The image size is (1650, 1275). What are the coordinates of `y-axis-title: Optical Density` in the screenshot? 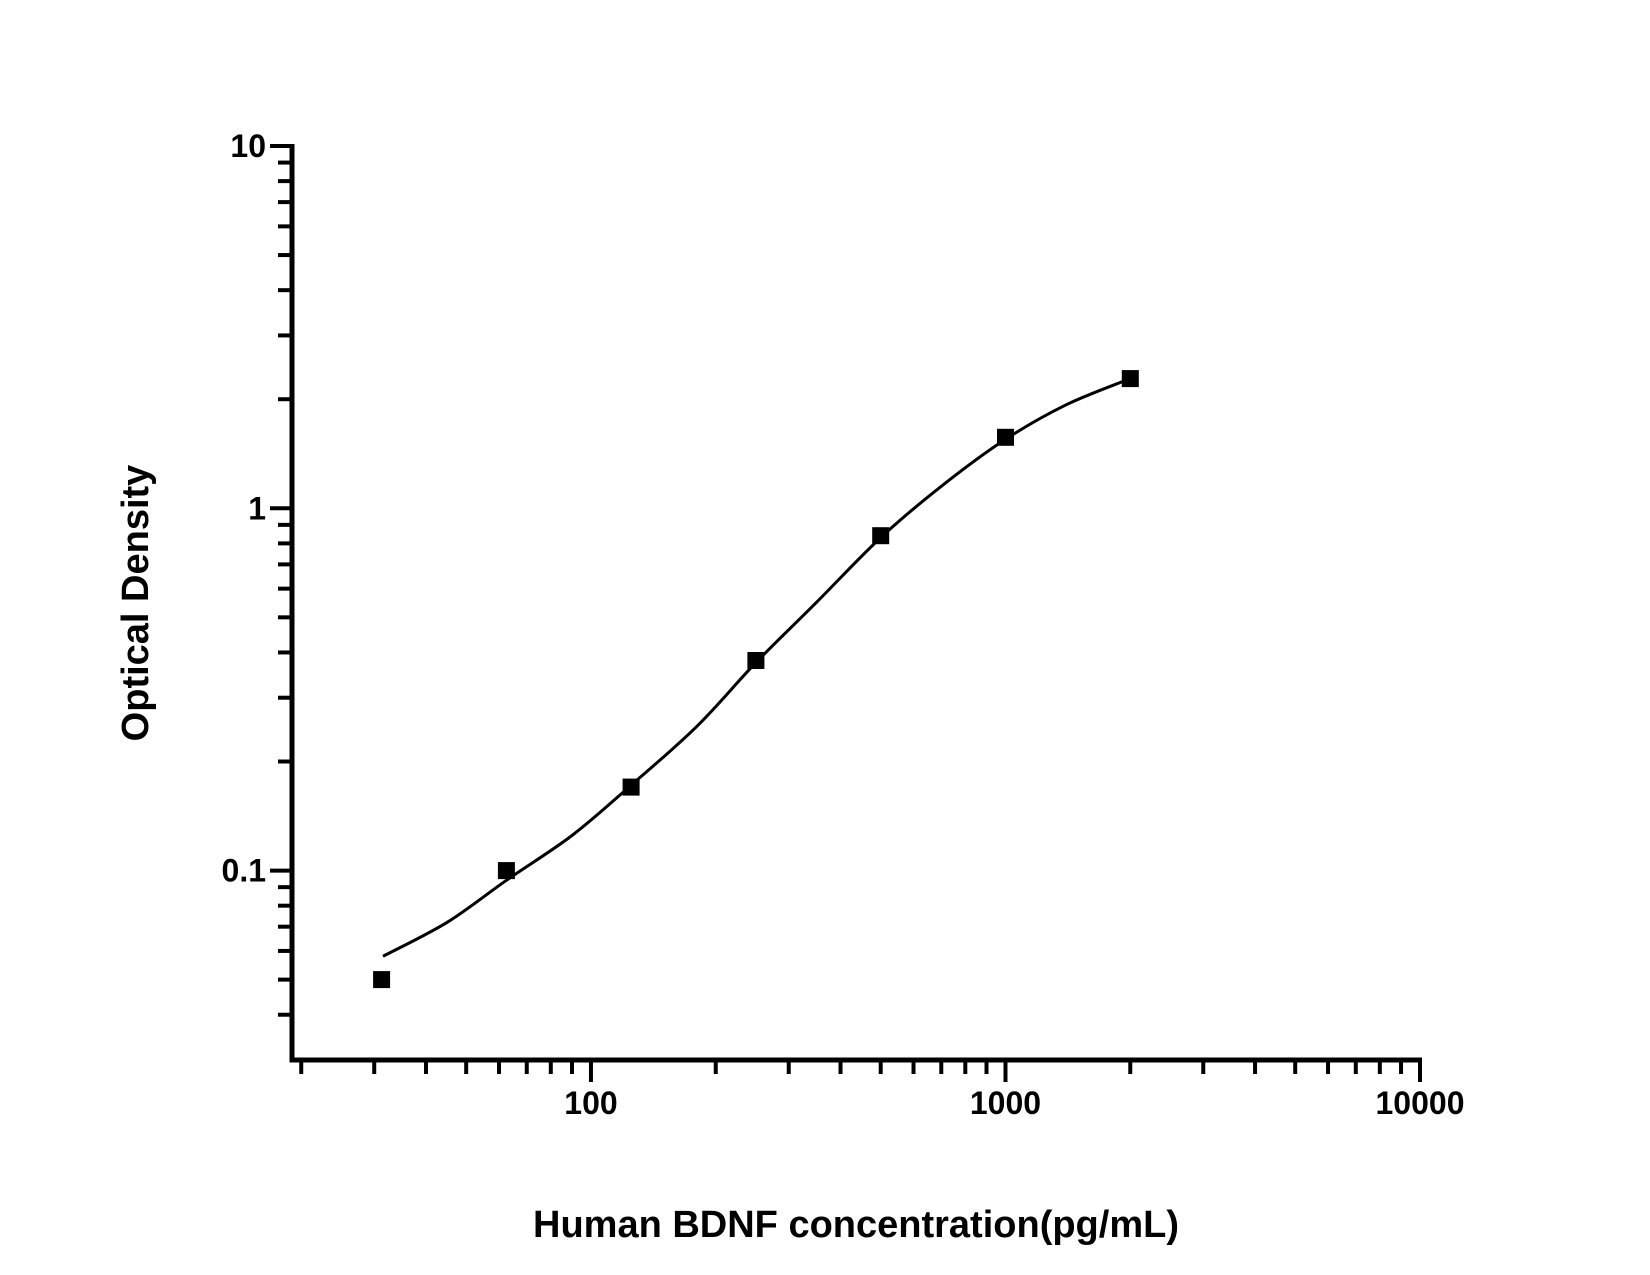 It's located at (136, 603).